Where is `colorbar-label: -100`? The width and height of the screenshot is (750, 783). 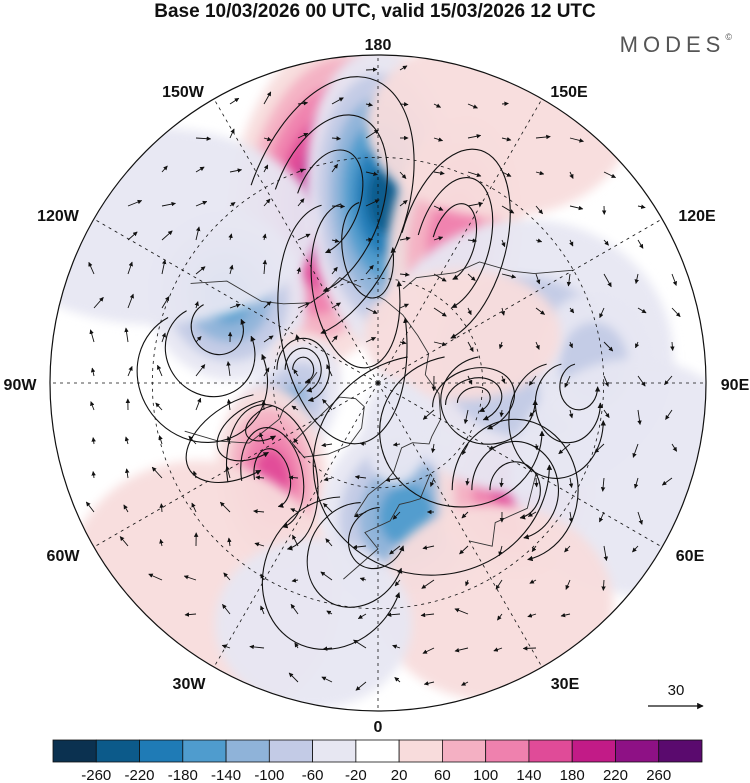
colorbar-label: -100 is located at coordinates (269, 775).